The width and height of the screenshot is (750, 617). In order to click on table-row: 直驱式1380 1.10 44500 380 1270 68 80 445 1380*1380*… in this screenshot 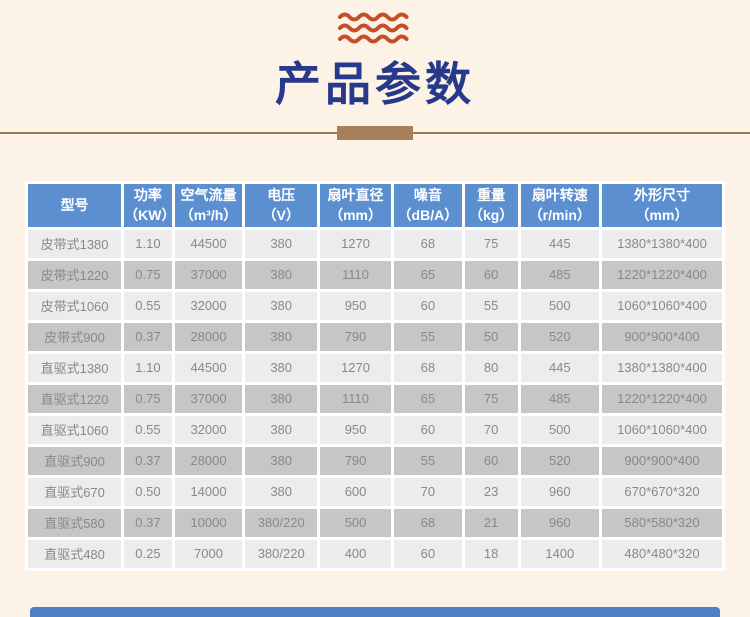, I will do `click(375, 367)`.